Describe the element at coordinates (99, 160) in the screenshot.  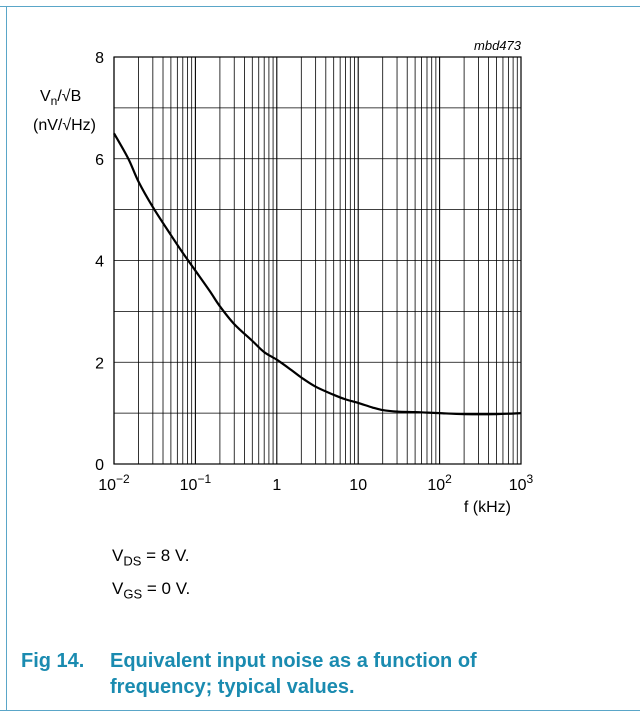
I see `y-tick-label: 6` at that location.